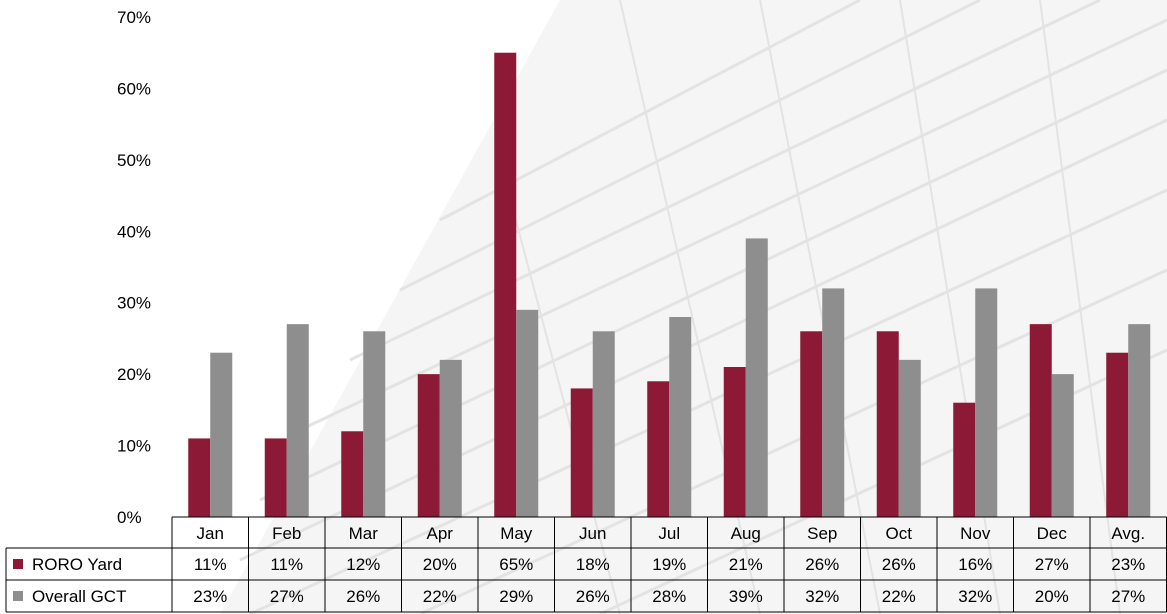 Image resolution: width=1167 pixels, height=614 pixels. Describe the element at coordinates (822, 533) in the screenshot. I see `category-label: Sep` at that location.